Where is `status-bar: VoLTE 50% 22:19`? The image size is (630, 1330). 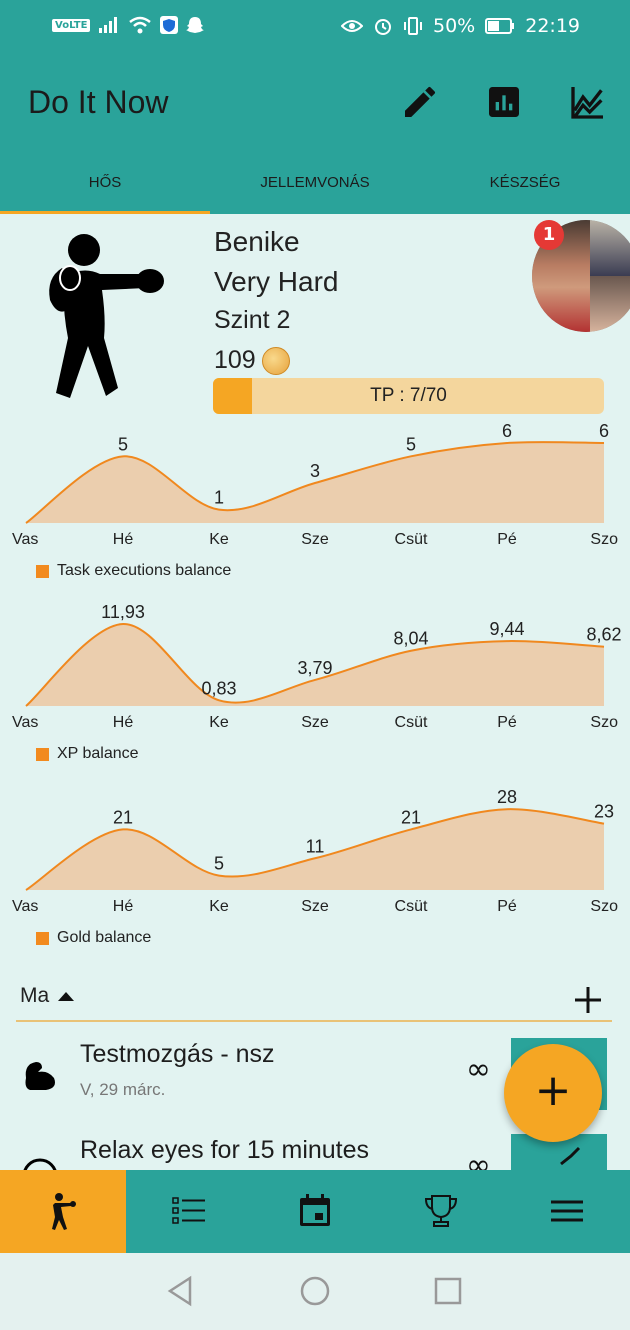 status-bar: VoLTE 50% 22:19 is located at coordinates (315, 28).